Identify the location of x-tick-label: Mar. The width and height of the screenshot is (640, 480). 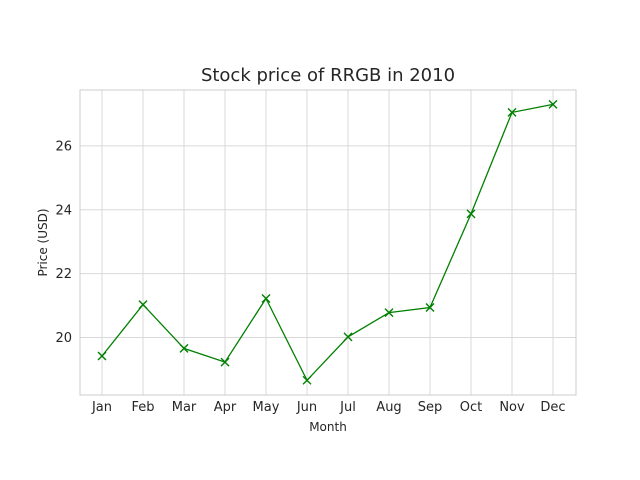
(184, 407).